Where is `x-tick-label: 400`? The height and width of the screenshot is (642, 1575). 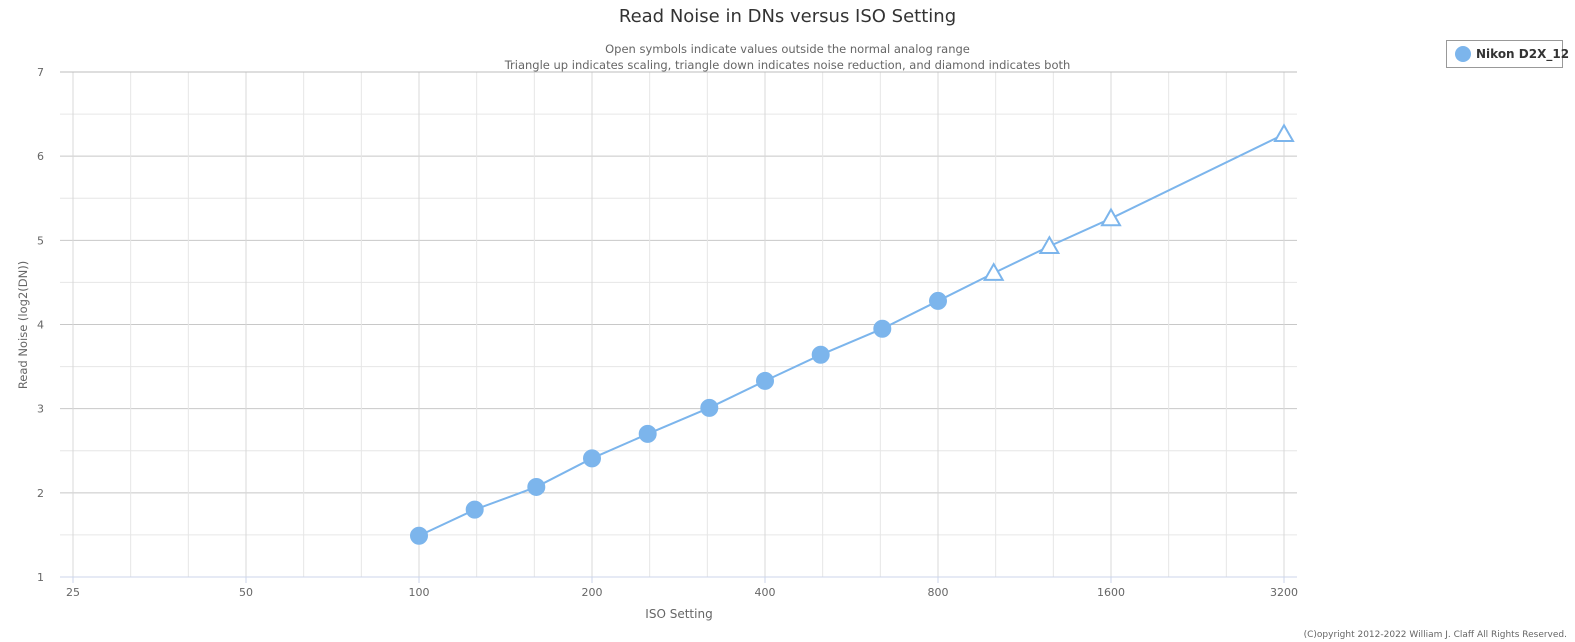 x-tick-label: 400 is located at coordinates (765, 592).